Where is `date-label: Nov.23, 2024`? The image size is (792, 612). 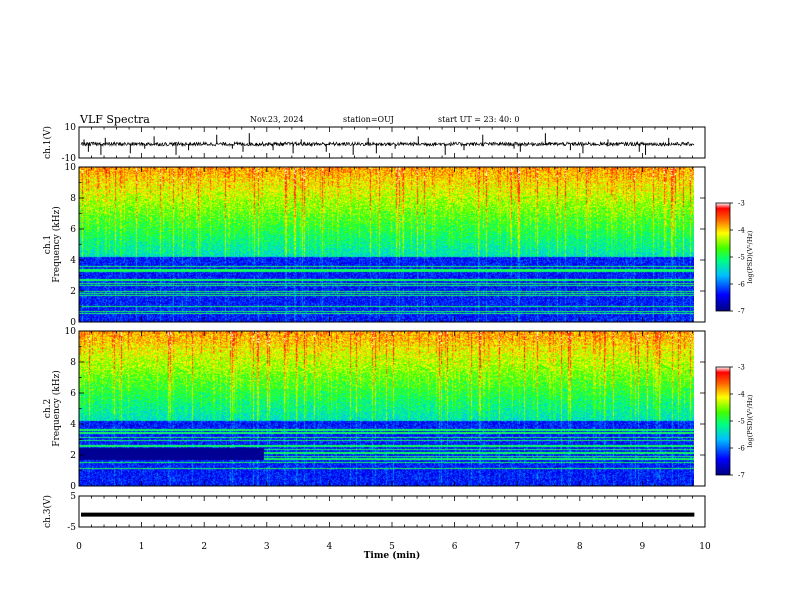
date-label: Nov.23, 2024 is located at coordinates (277, 119).